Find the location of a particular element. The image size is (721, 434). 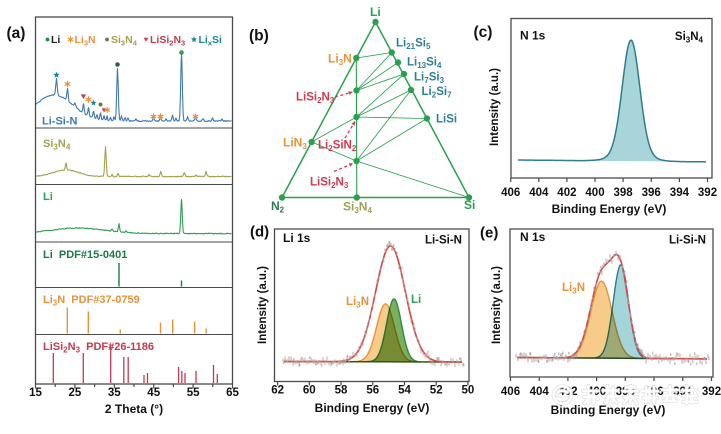

svg-text: 402 is located at coordinates (566, 193).